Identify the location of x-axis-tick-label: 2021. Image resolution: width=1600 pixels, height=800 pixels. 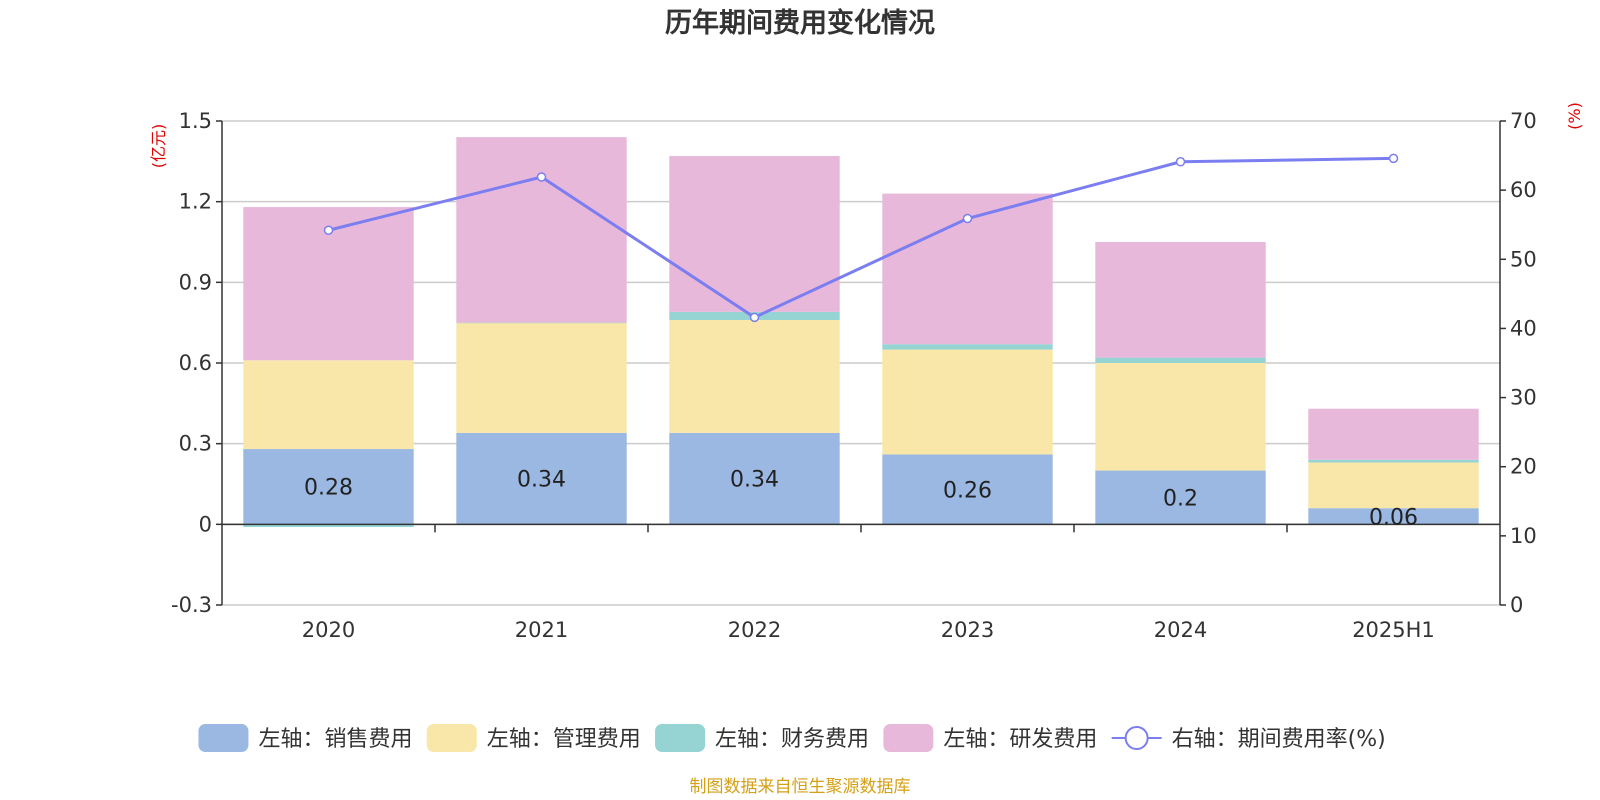
(541, 630).